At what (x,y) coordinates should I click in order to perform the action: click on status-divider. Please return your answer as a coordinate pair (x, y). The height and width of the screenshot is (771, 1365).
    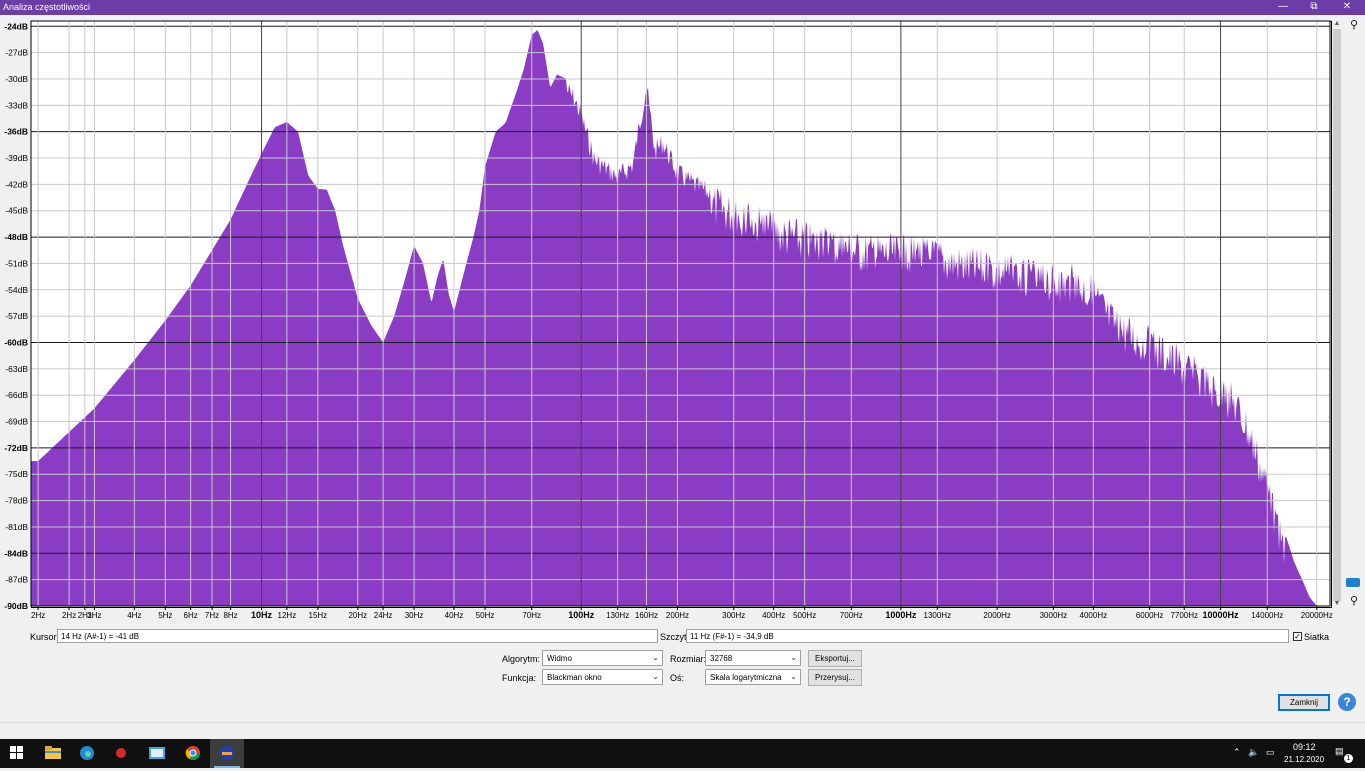
    Looking at the image, I should click on (682, 722).